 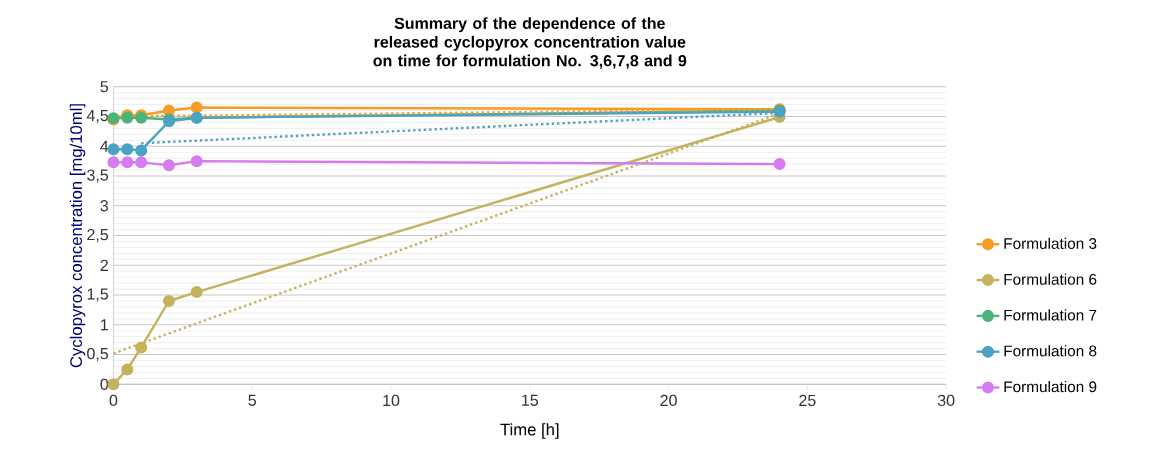 I want to click on legend-label: Formulation 8, so click(x=1050, y=350).